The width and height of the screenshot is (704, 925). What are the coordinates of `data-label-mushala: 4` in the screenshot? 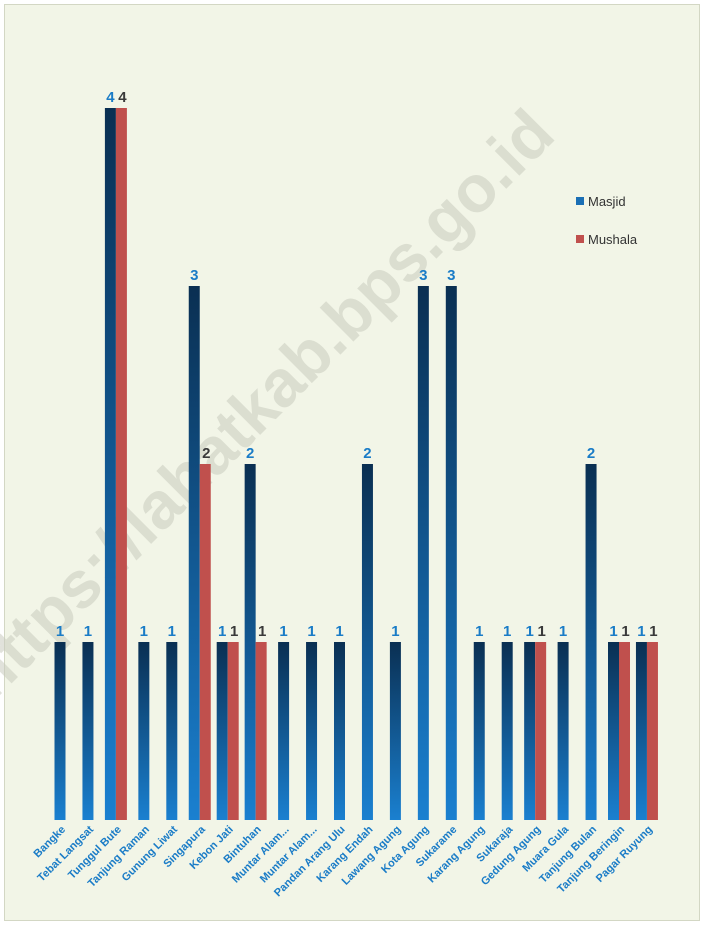 It's located at (122, 97).